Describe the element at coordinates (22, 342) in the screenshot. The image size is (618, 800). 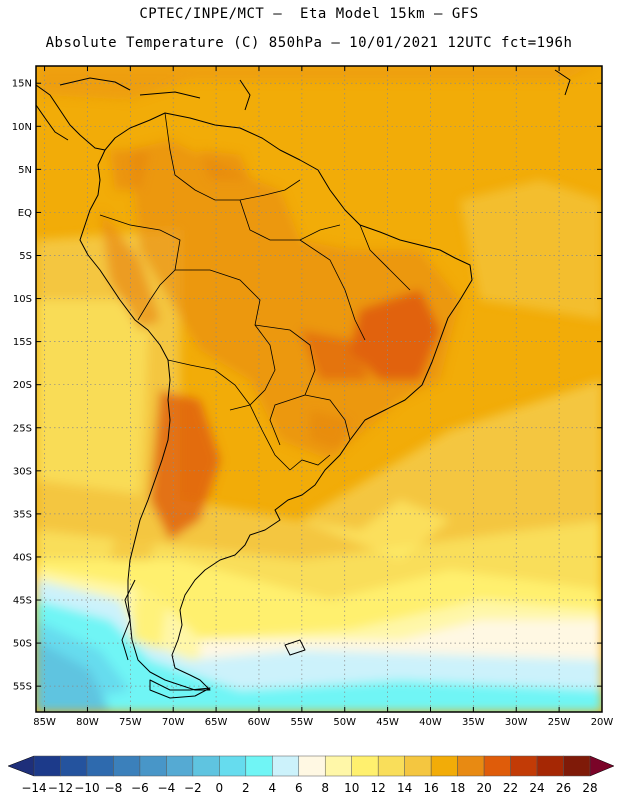
I see `lat-tick-label: 15S` at that location.